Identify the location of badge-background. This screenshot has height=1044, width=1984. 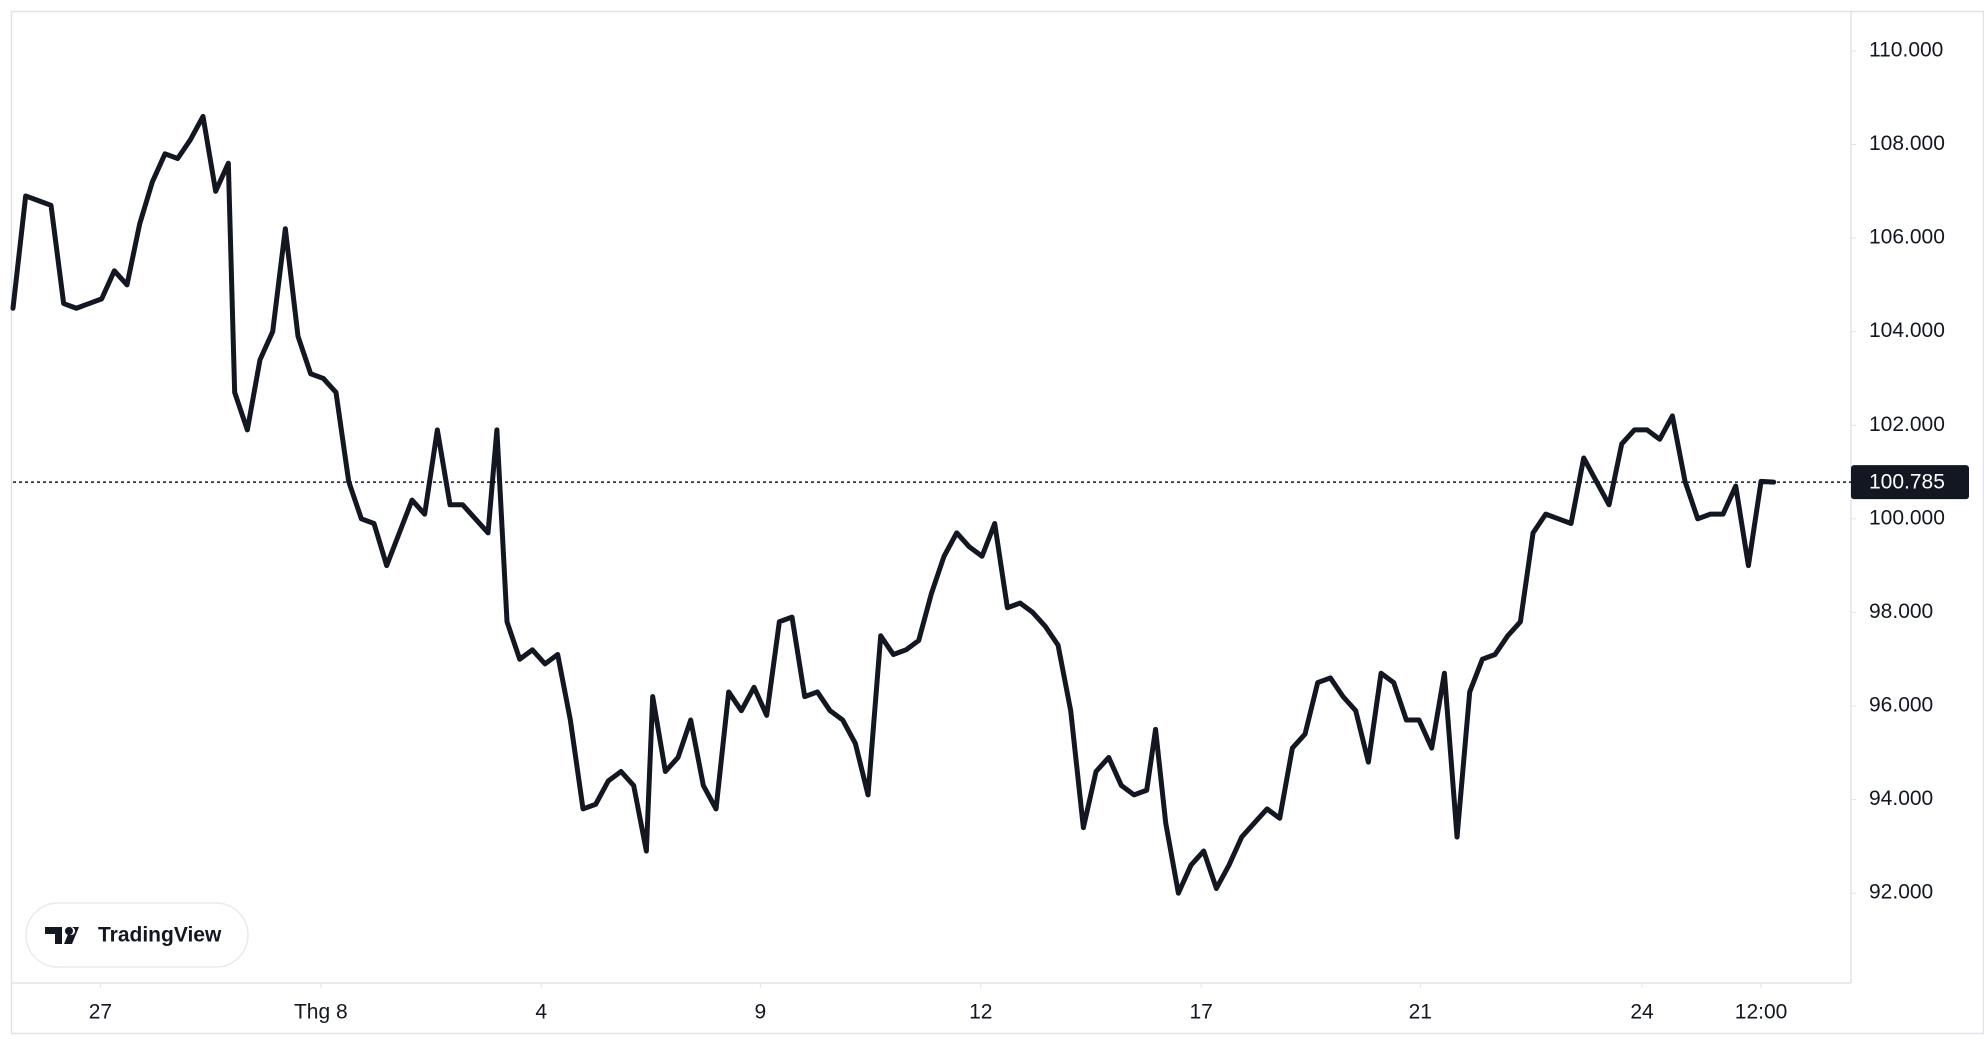
(137, 935).